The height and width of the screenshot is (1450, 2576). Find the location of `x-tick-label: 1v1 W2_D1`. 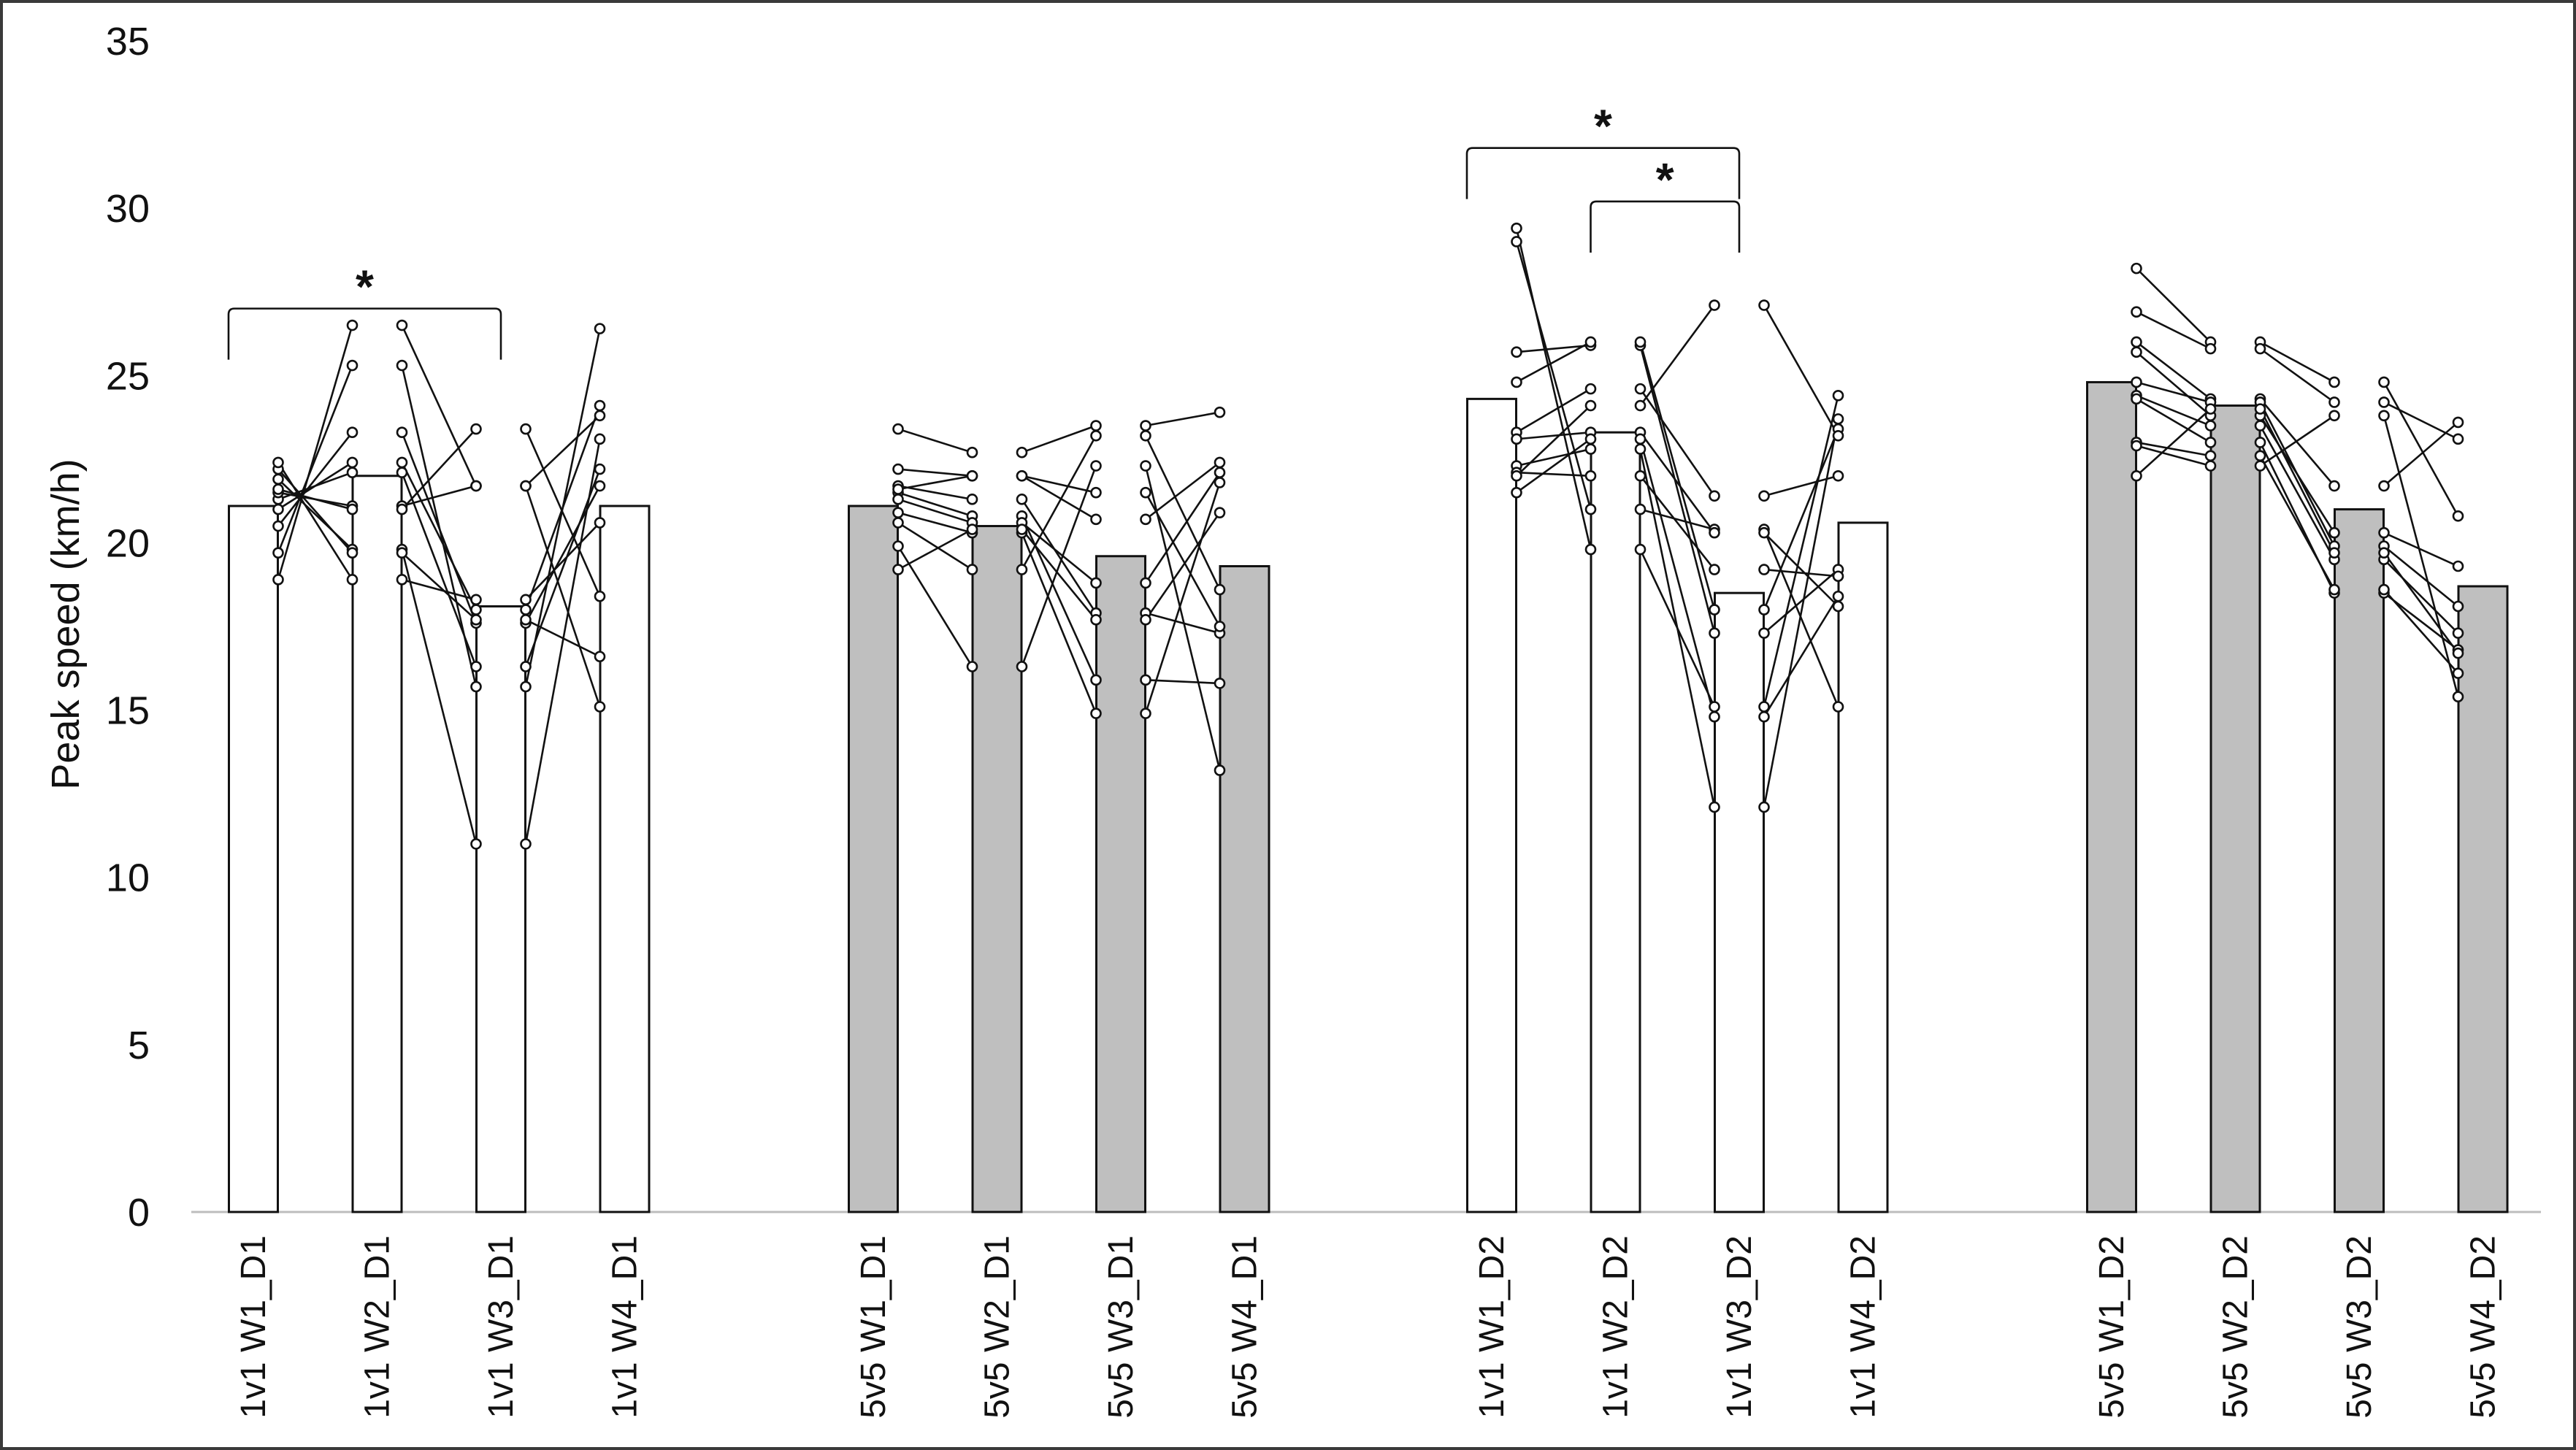

x-tick-label: 1v1 W2_D1 is located at coordinates (378, 1327).